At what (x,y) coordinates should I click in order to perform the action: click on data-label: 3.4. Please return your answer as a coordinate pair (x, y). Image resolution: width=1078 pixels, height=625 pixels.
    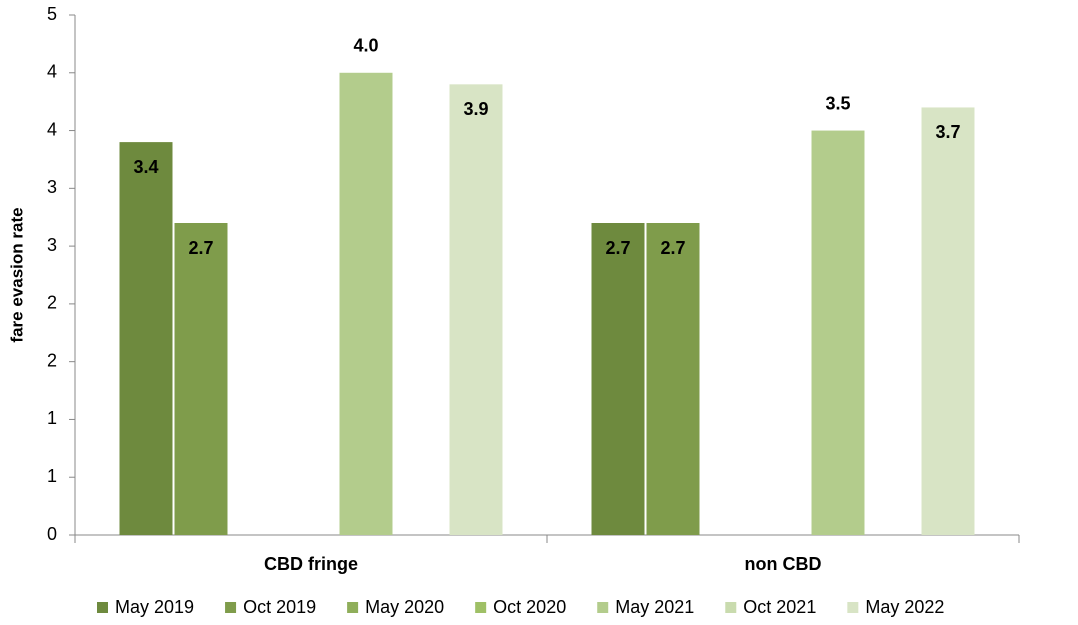
    Looking at the image, I should click on (145, 167).